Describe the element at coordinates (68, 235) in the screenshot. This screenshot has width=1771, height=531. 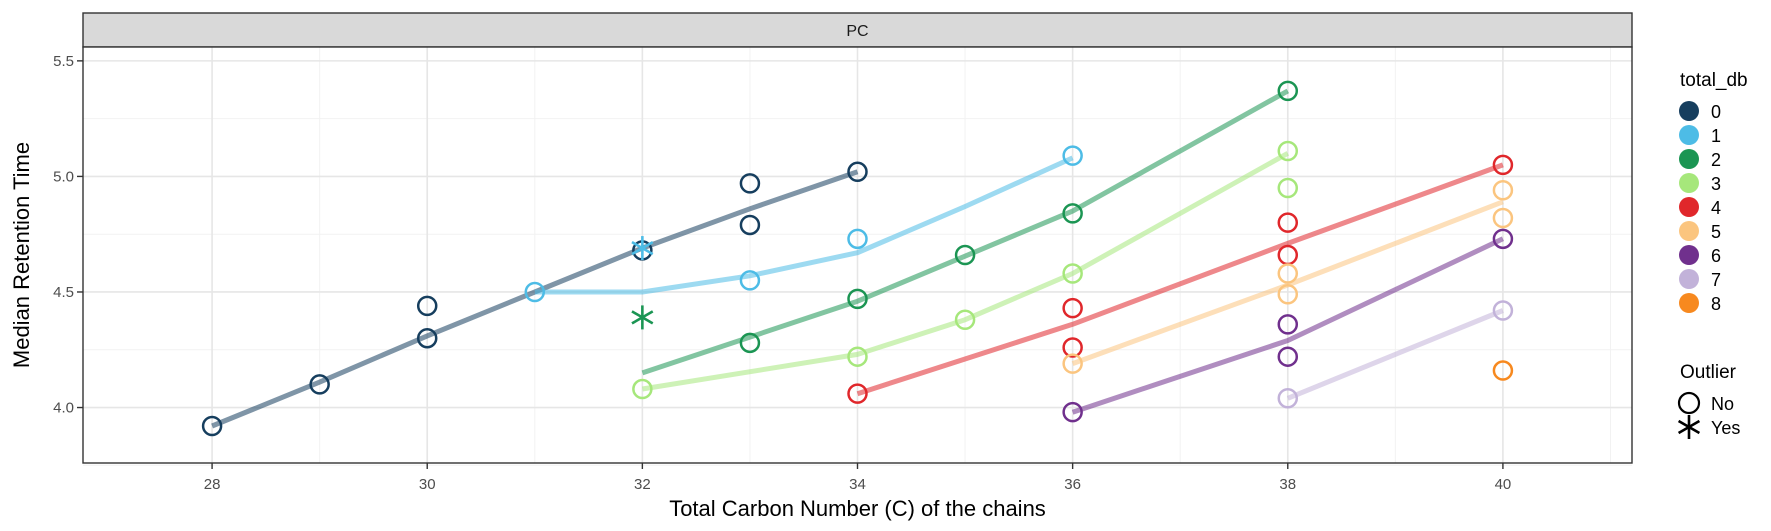
I see `y-axis-ticks: 4.0 4.5 5.0 5.5` at that location.